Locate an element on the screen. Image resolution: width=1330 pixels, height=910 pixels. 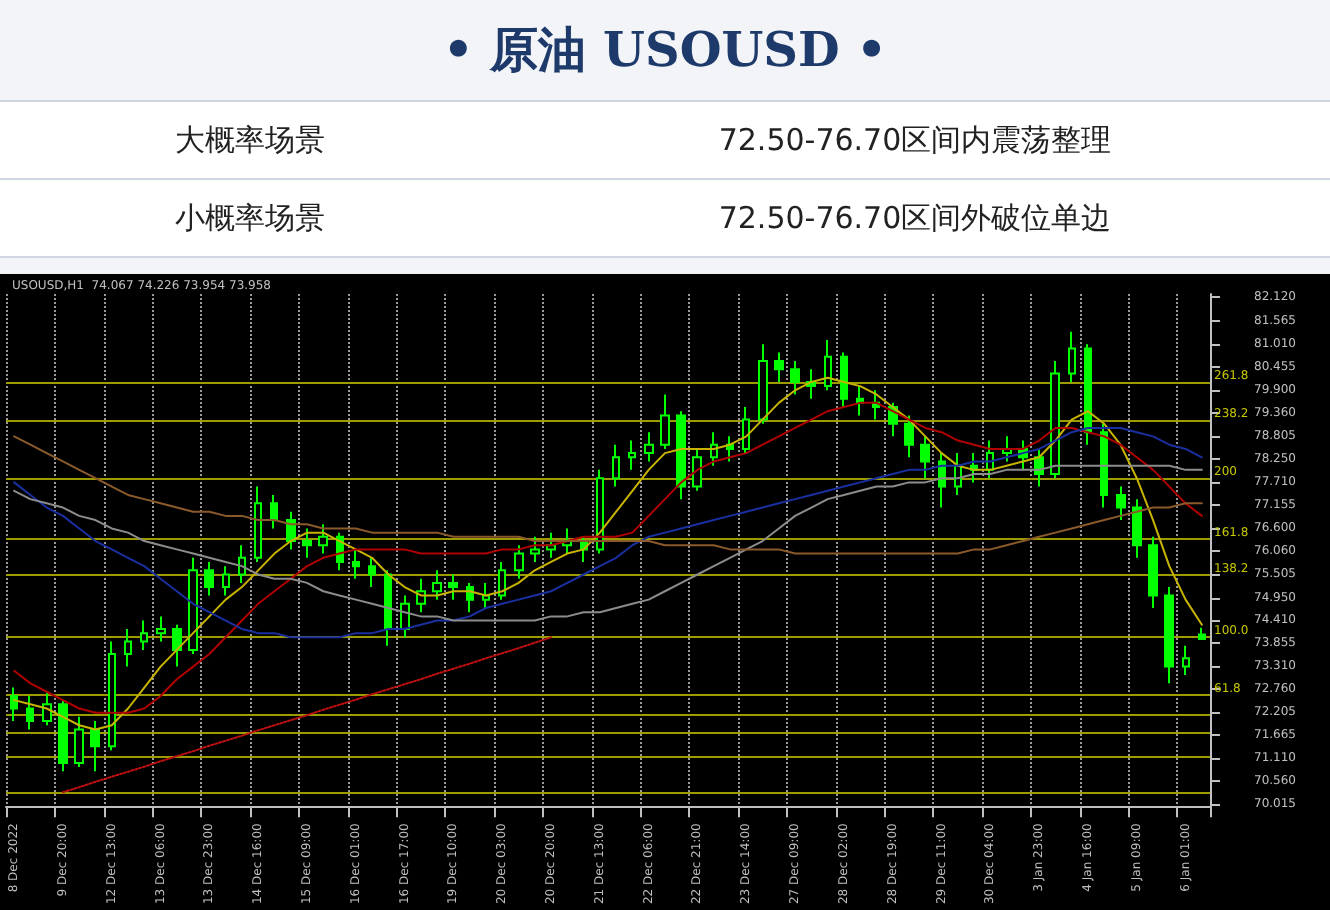
text: 小概率场景 is located at coordinates (250, 219).